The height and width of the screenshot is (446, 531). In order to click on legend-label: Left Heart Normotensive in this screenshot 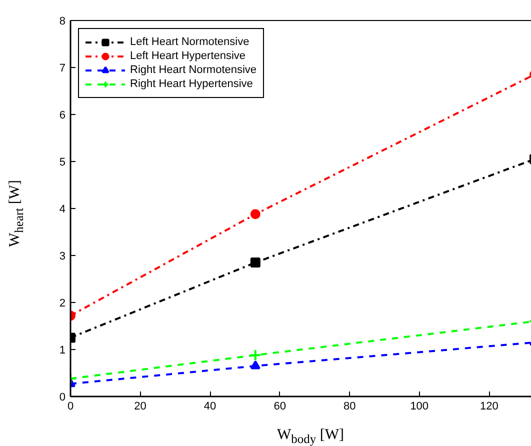, I will do `click(190, 42)`.